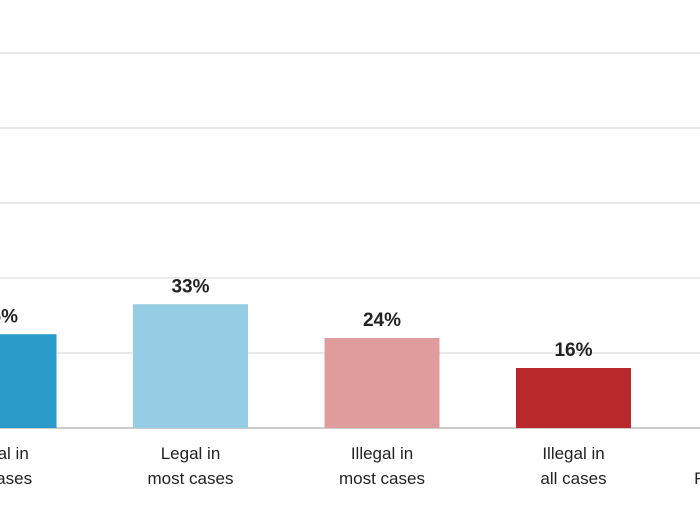  What do you see at coordinates (697, 478) in the screenshot?
I see `x-tick-label-line: Refused to answer` at bounding box center [697, 478].